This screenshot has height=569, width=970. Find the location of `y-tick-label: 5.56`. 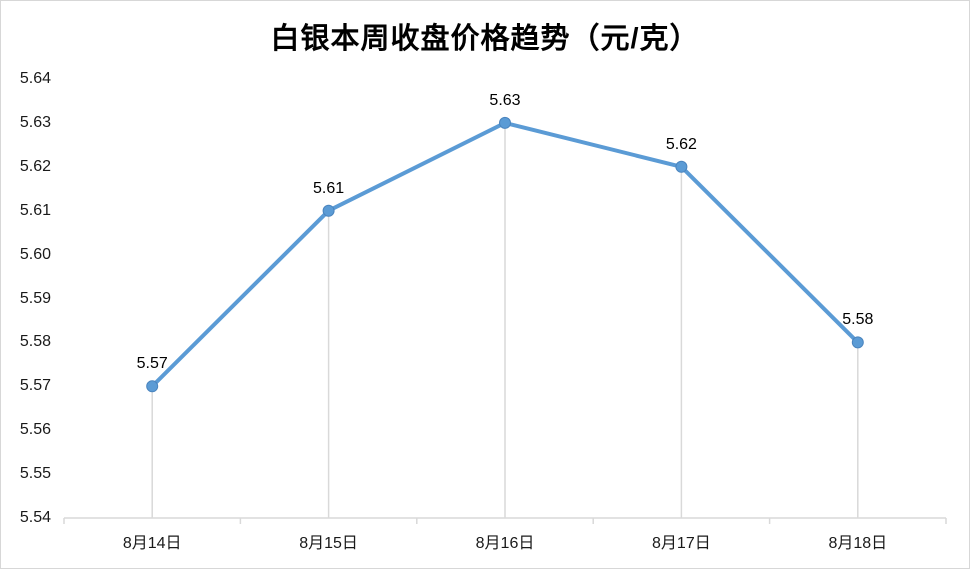

y-tick-label: 5.56 is located at coordinates (35, 430).